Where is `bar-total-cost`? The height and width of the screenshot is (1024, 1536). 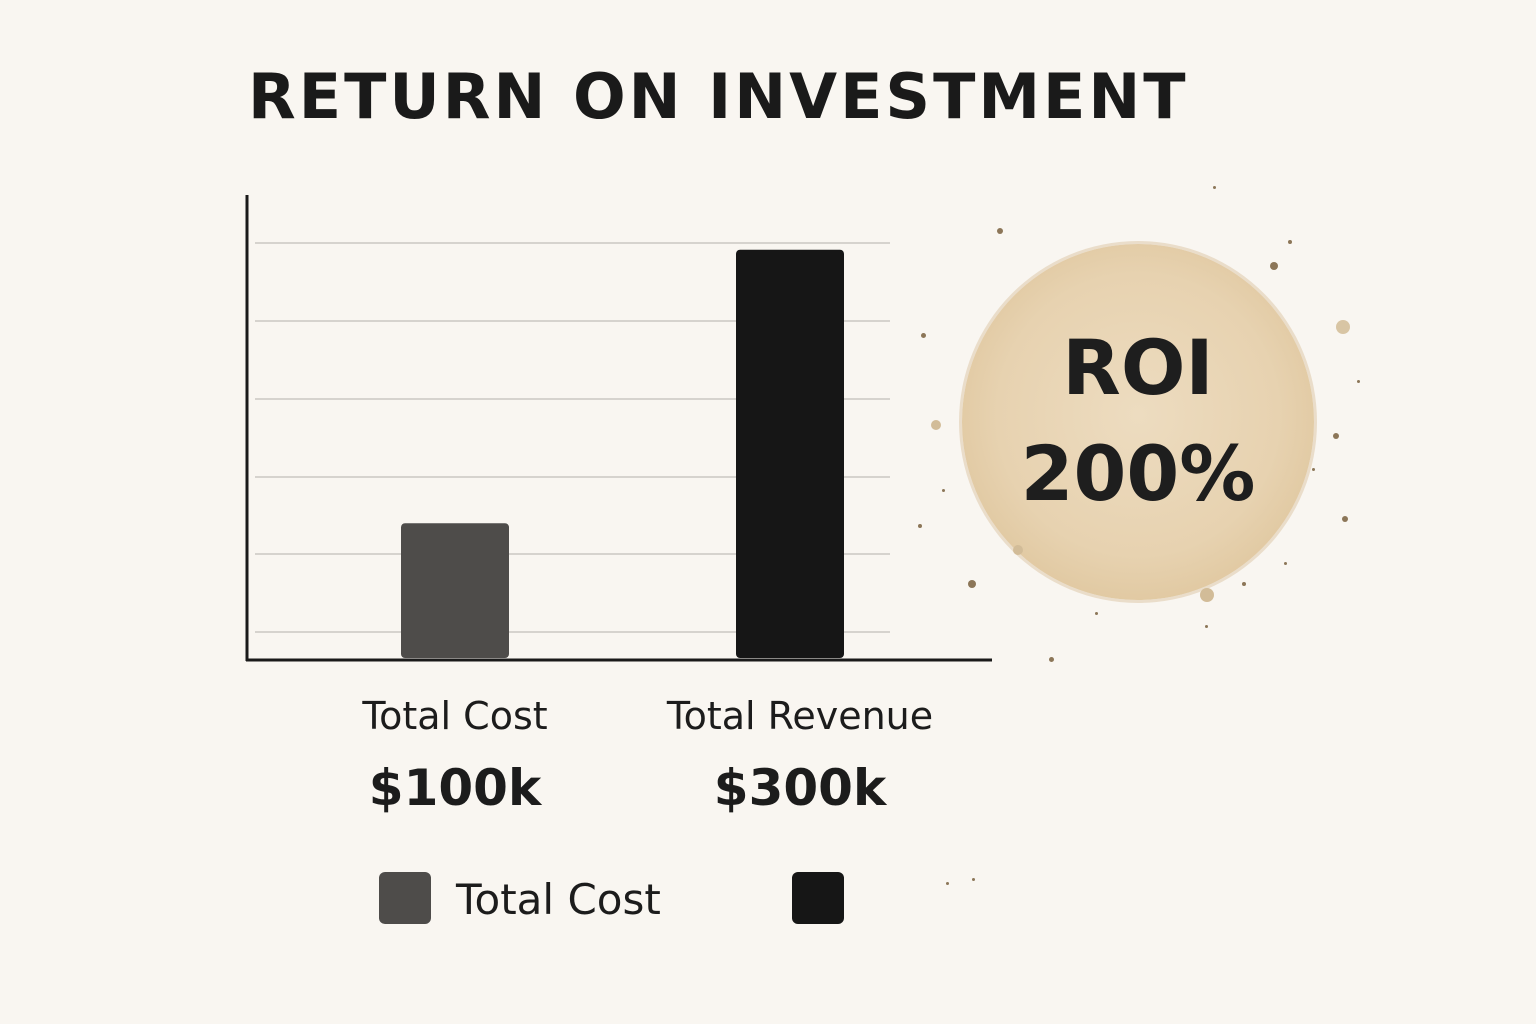 bar-total-cost is located at coordinates (455, 590).